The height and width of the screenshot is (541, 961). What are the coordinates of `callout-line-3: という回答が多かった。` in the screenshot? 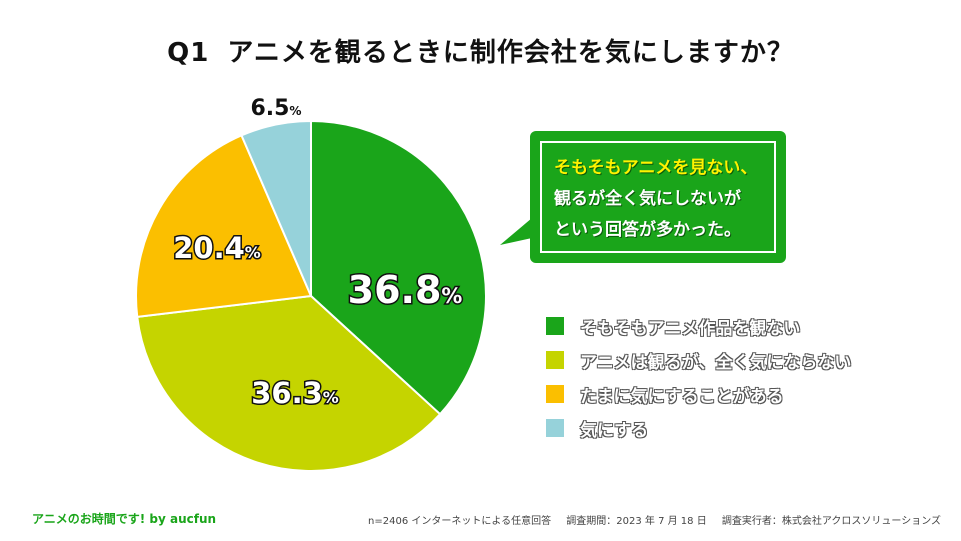 It's located at (647, 230).